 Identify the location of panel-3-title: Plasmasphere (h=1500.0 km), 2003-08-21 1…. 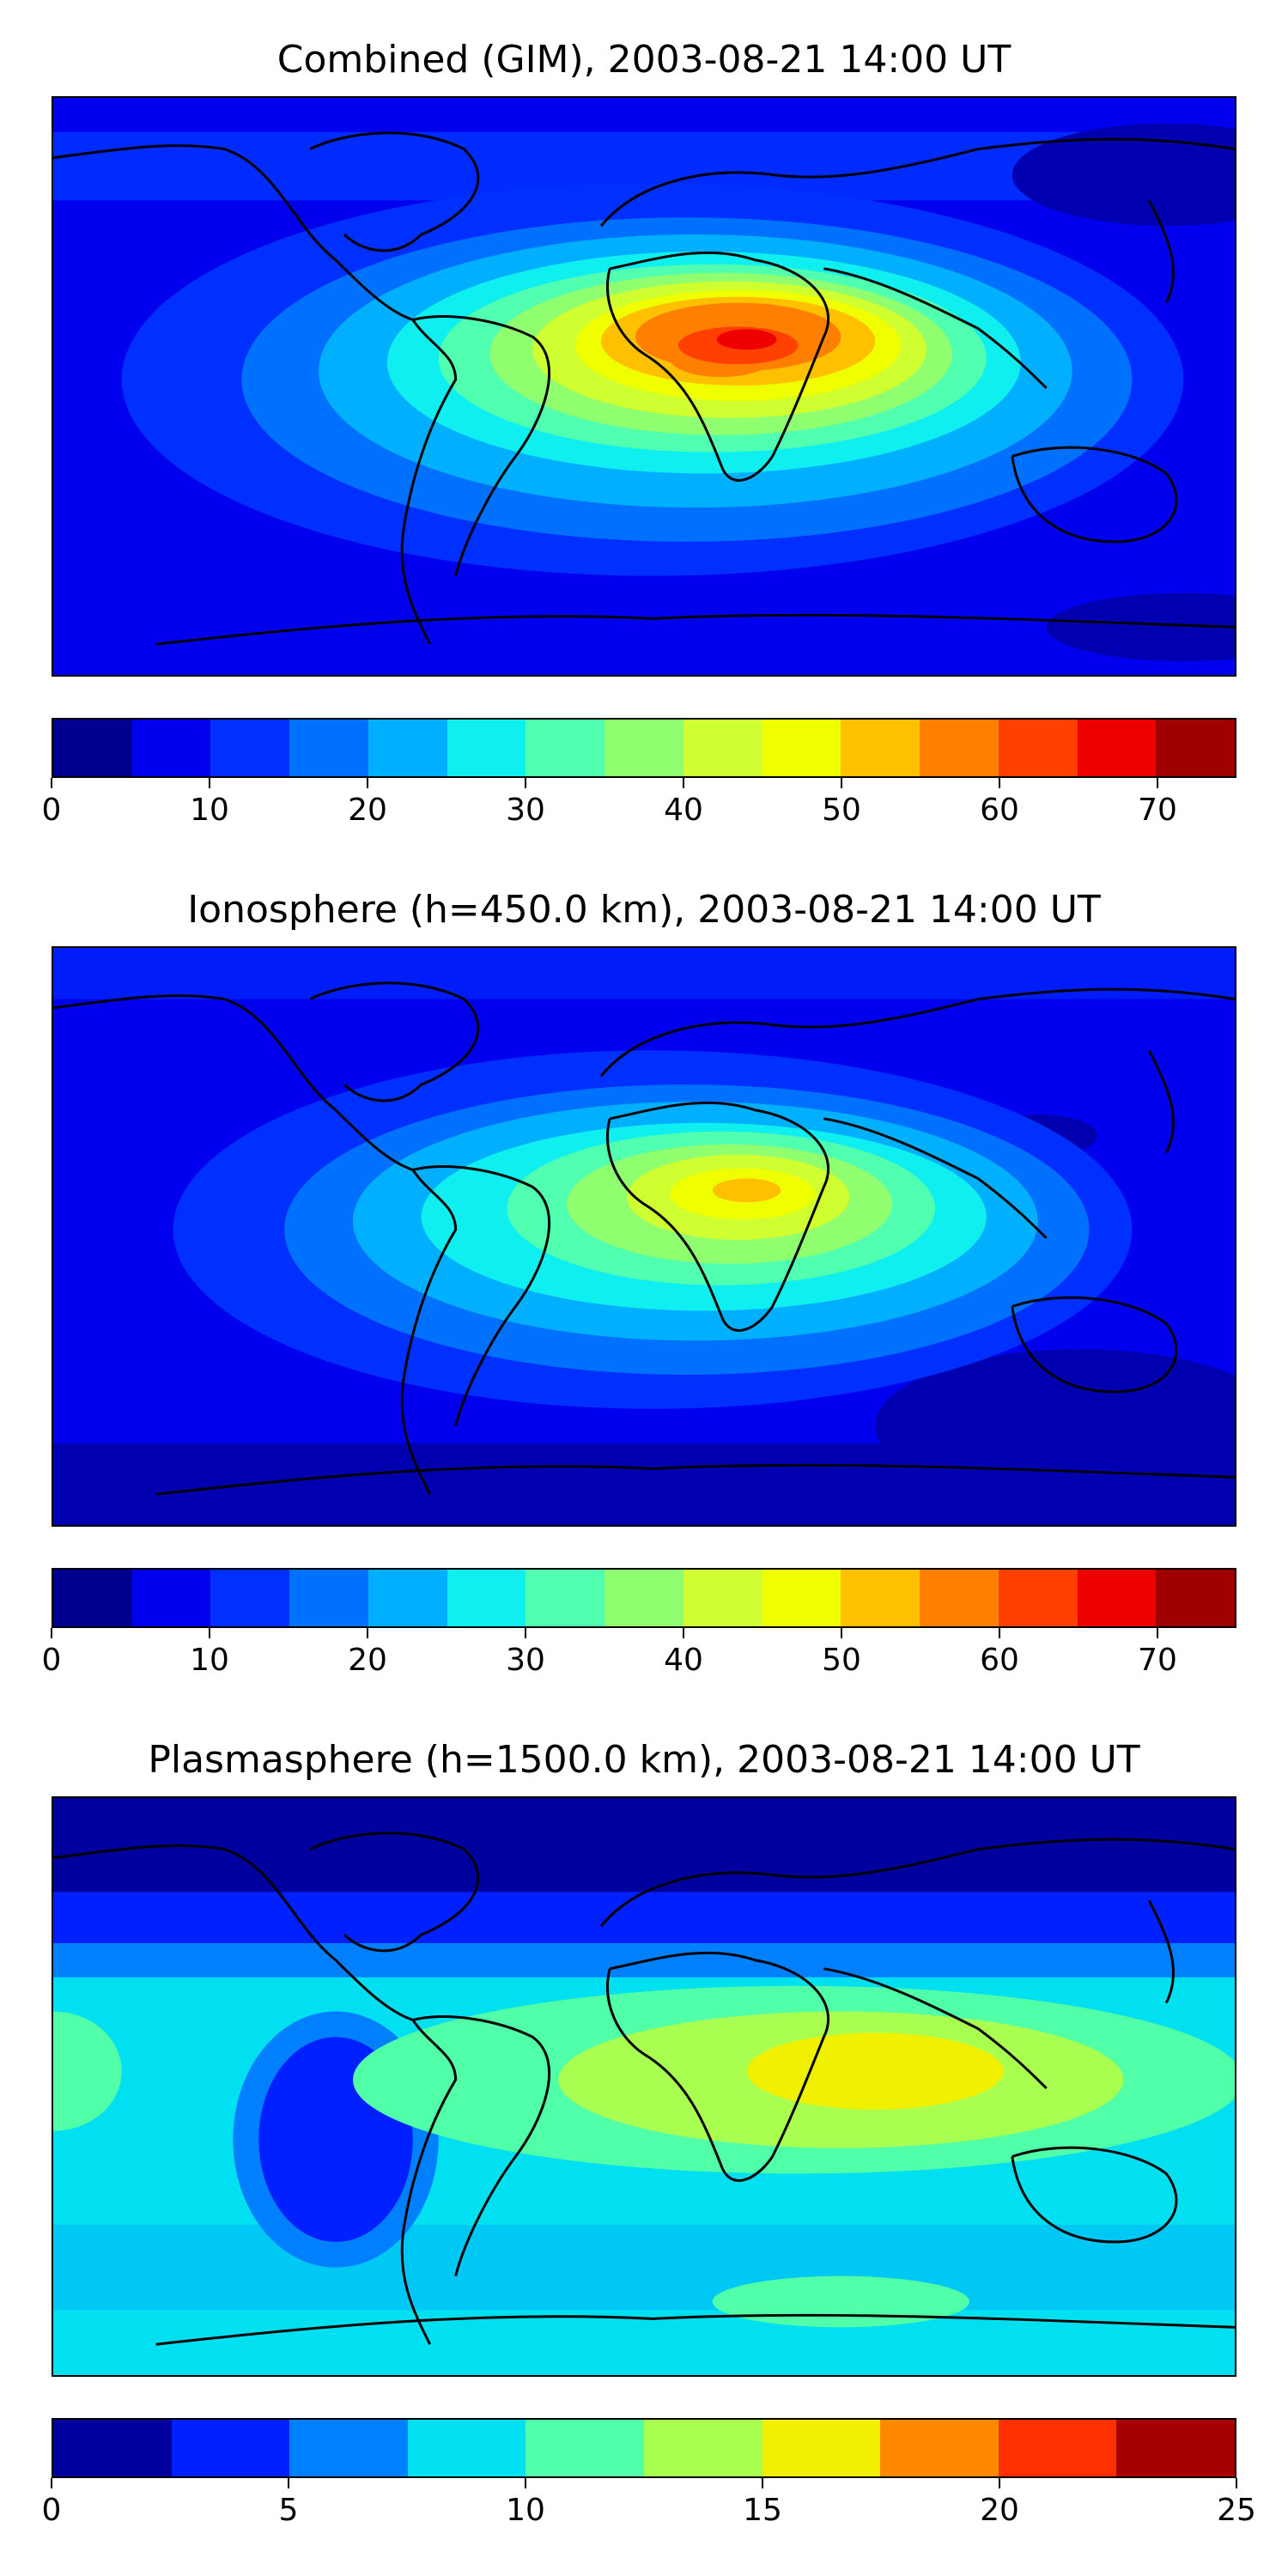
(644, 1760).